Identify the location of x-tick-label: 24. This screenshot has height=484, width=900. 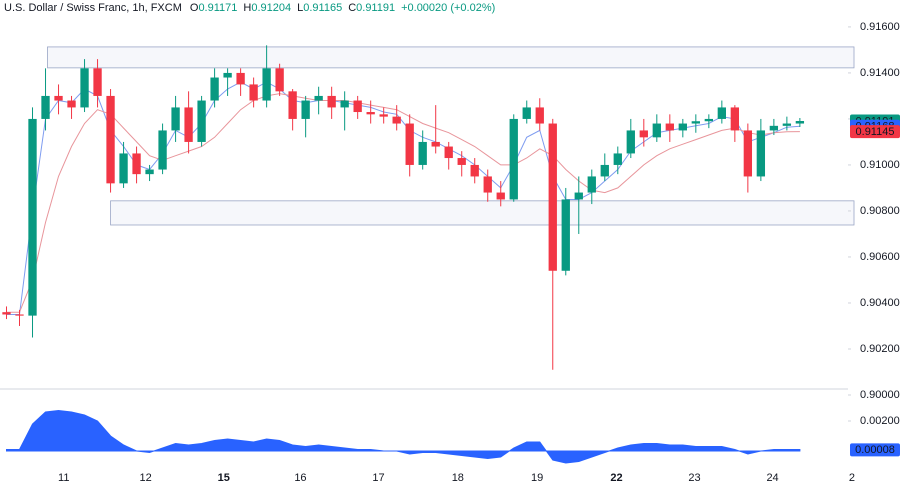
(772, 478).